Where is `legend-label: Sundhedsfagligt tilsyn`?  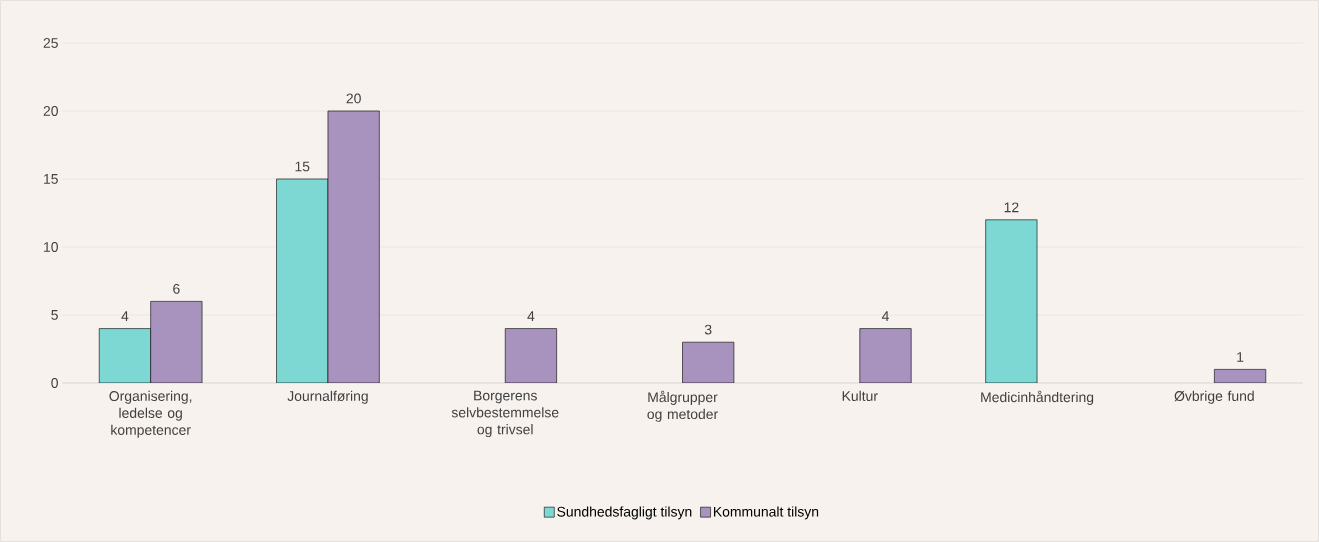
legend-label: Sundhedsfagligt tilsyn is located at coordinates (624, 513).